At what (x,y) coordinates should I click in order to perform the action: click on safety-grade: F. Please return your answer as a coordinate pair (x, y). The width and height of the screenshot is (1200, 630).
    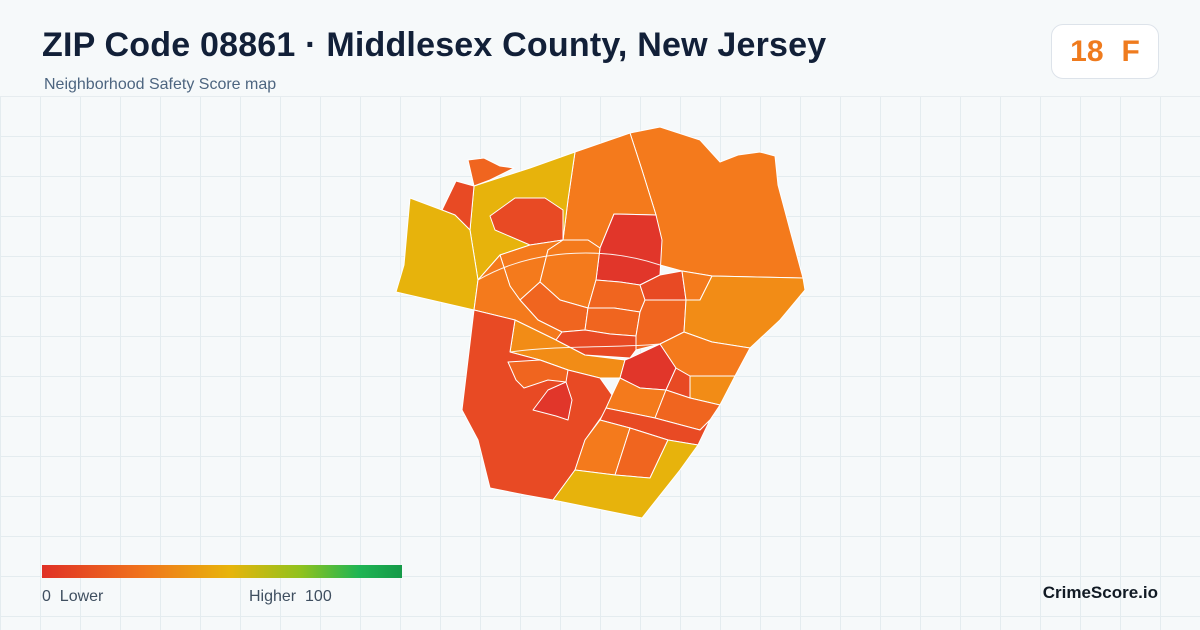
    Looking at the image, I should click on (1130, 51).